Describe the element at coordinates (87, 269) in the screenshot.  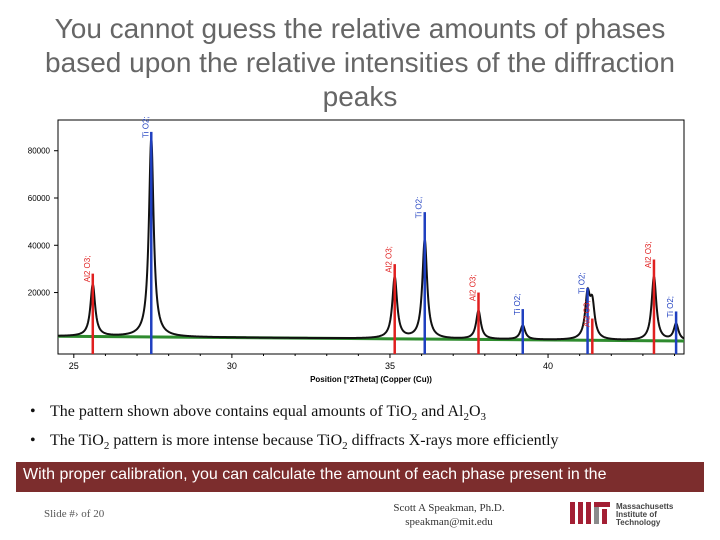
I see `marker-label-al2o3-0: Al2 O3;` at that location.